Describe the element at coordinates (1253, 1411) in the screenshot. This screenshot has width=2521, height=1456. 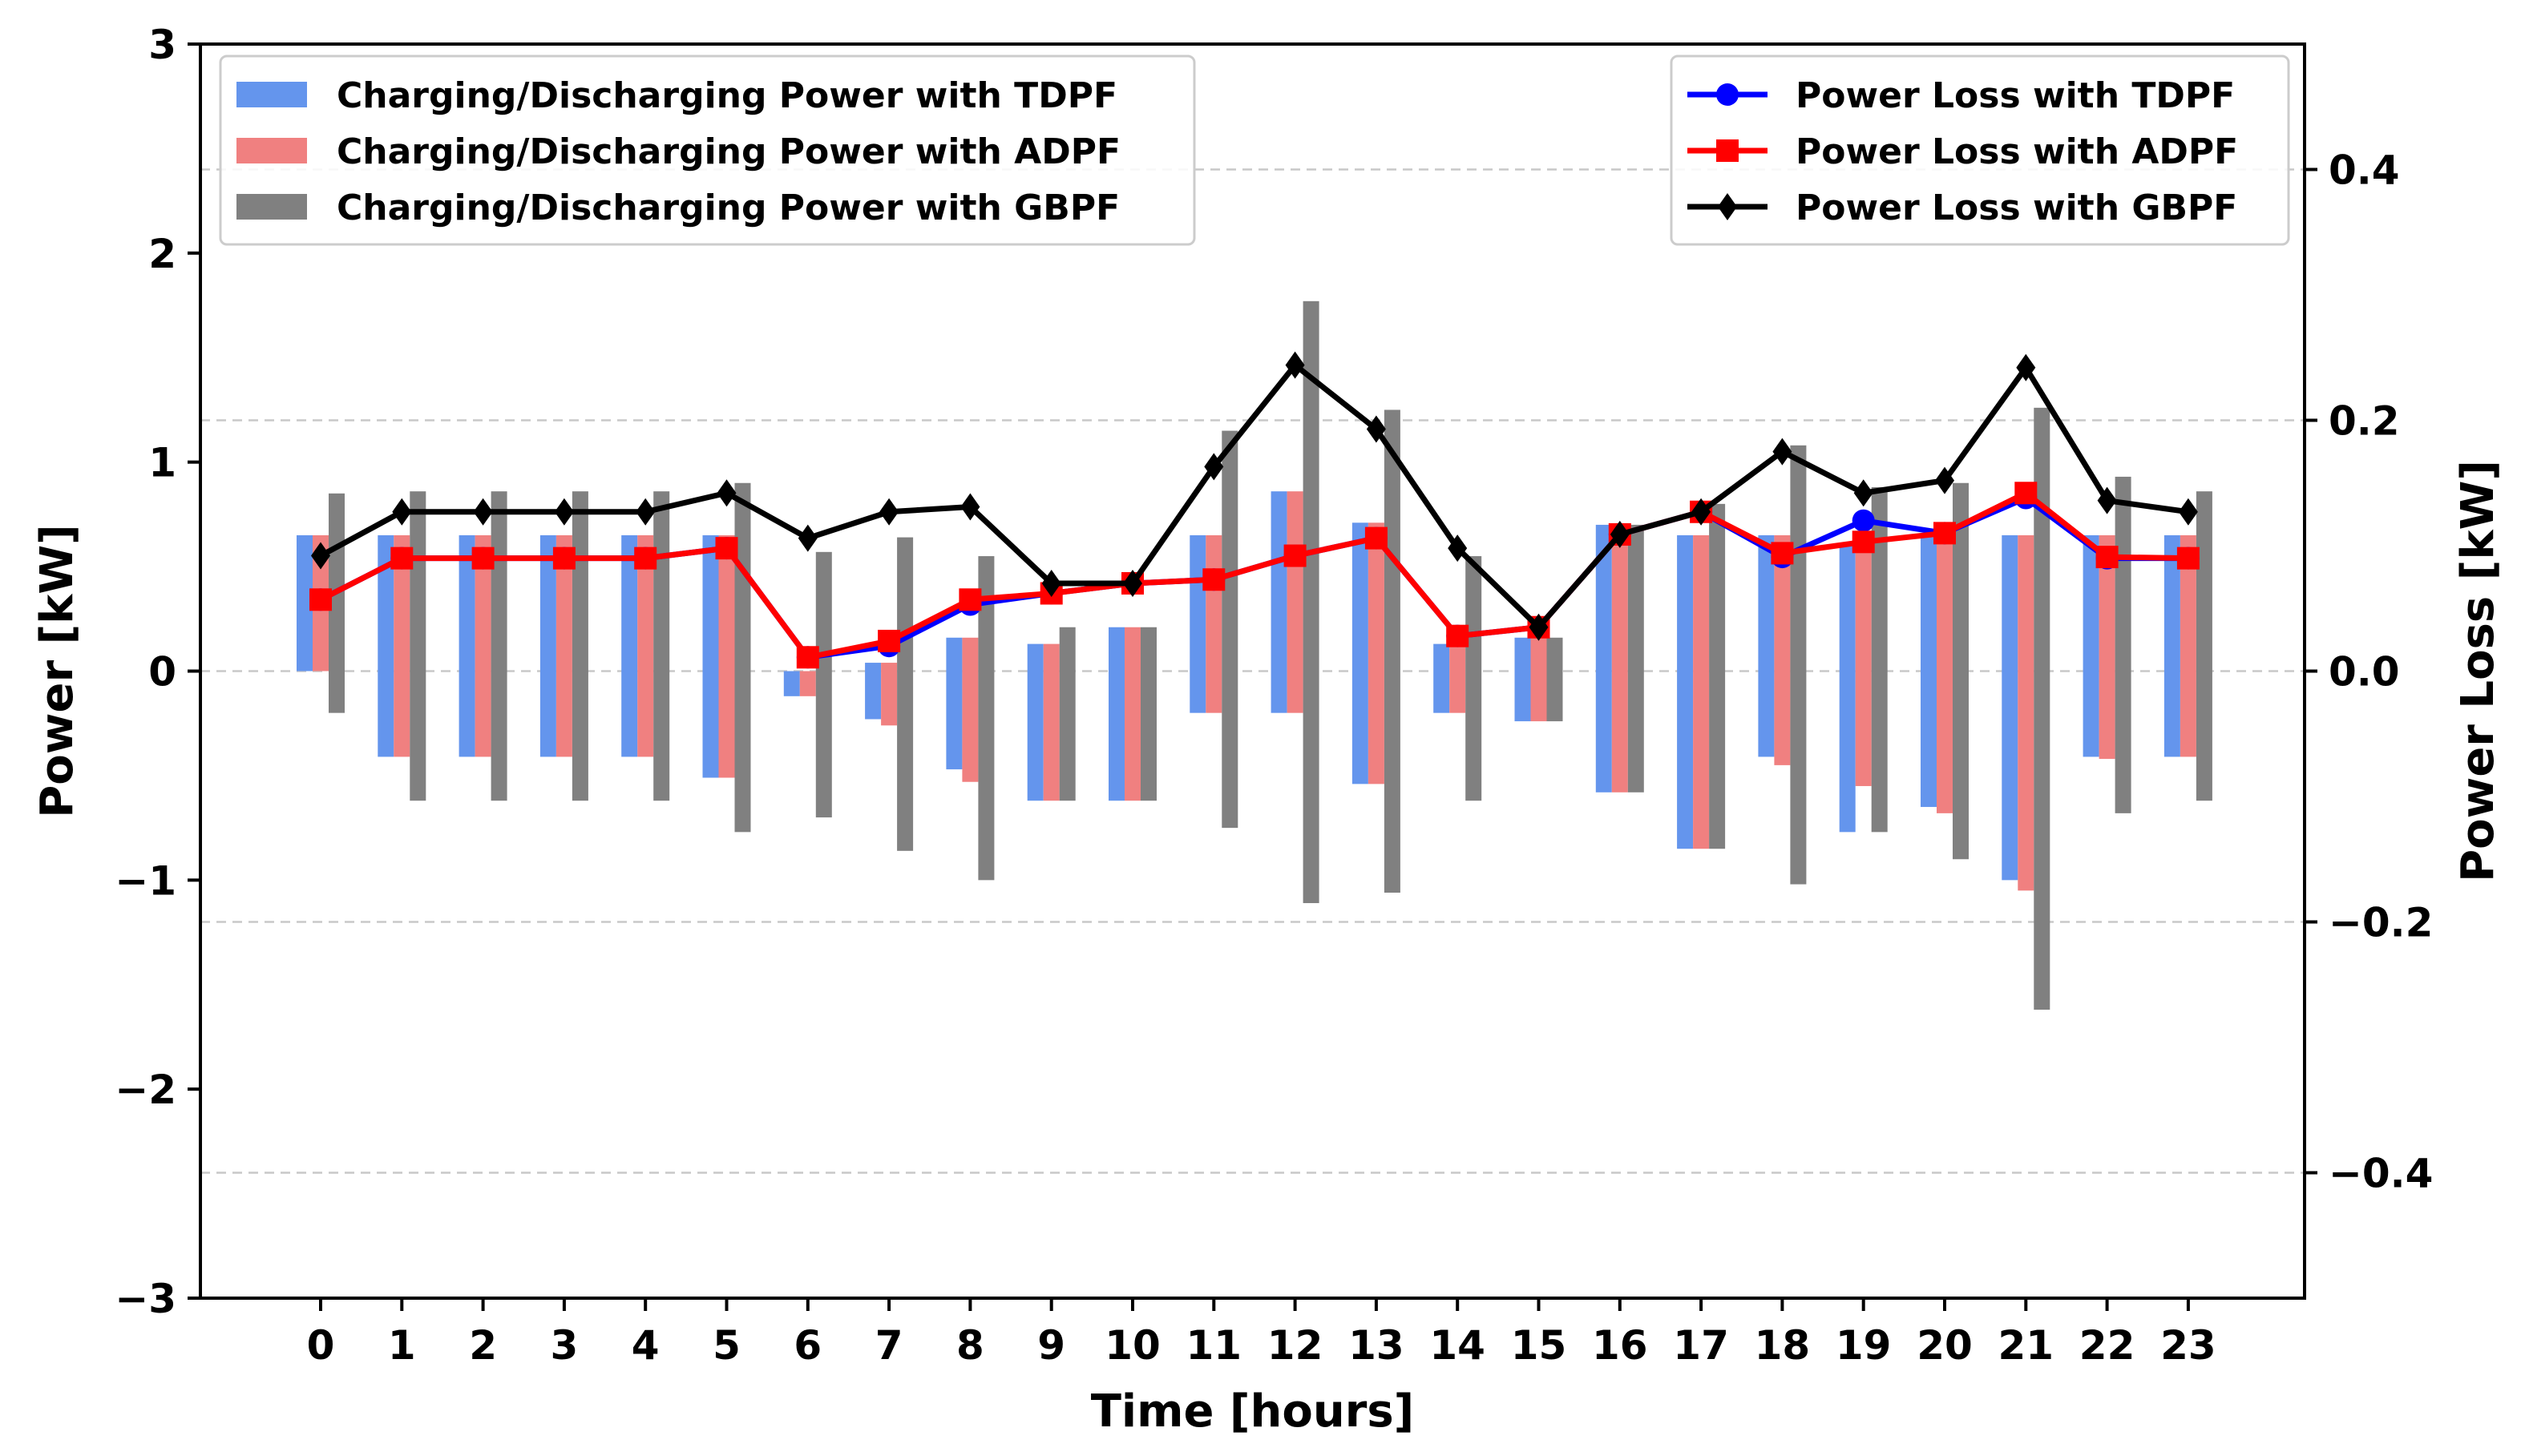
I see `x-axis-title: Time [hours]` at that location.